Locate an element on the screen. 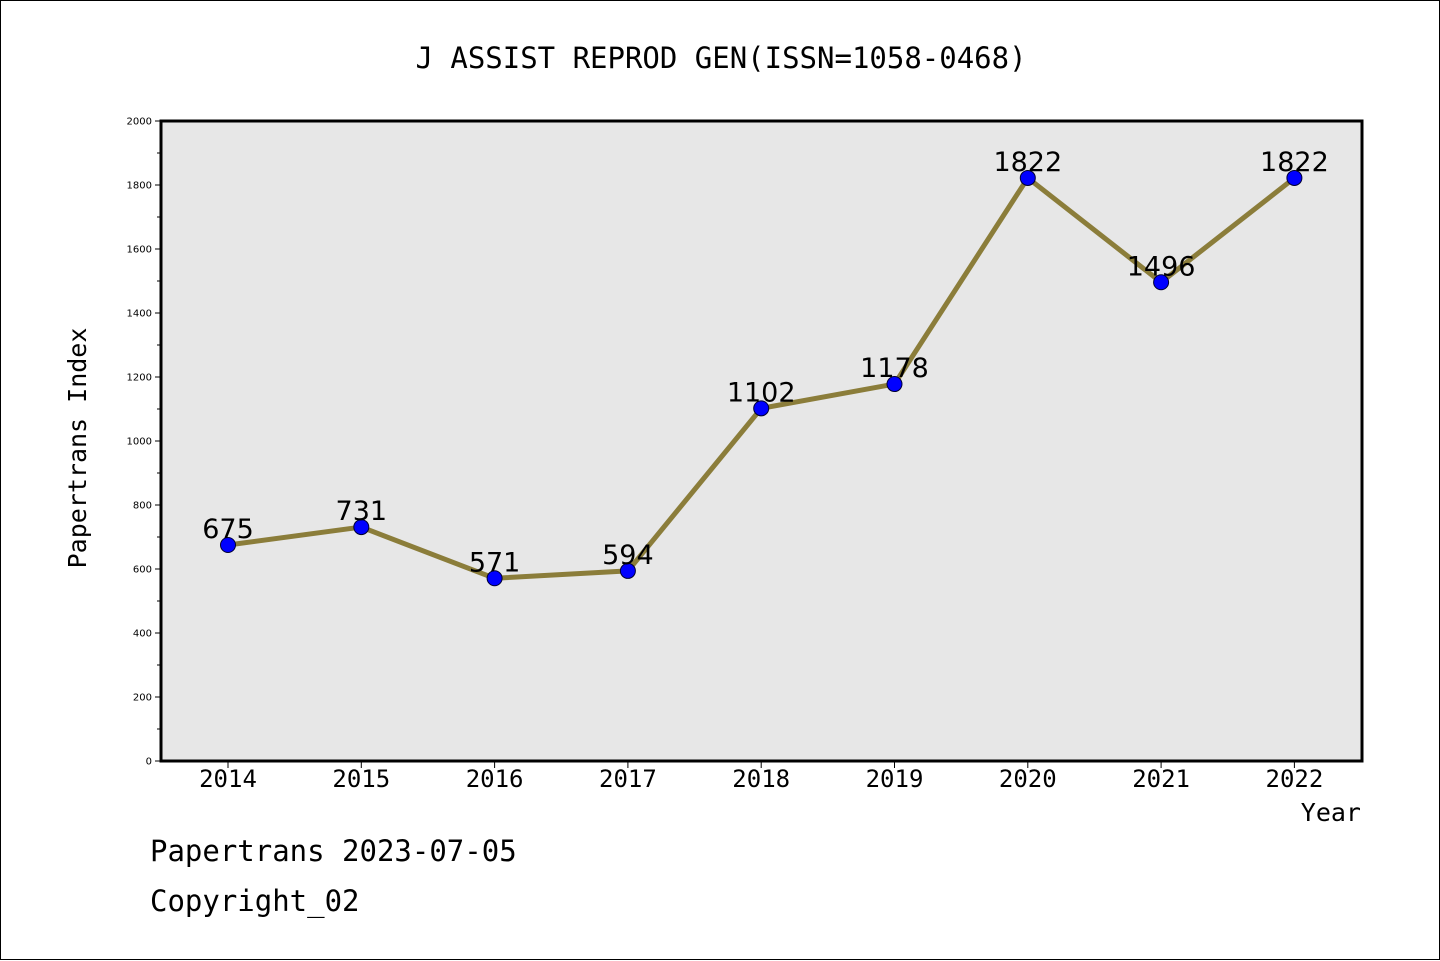 This screenshot has width=1440, height=961. x-tick-label: 2021 is located at coordinates (1161, 779).